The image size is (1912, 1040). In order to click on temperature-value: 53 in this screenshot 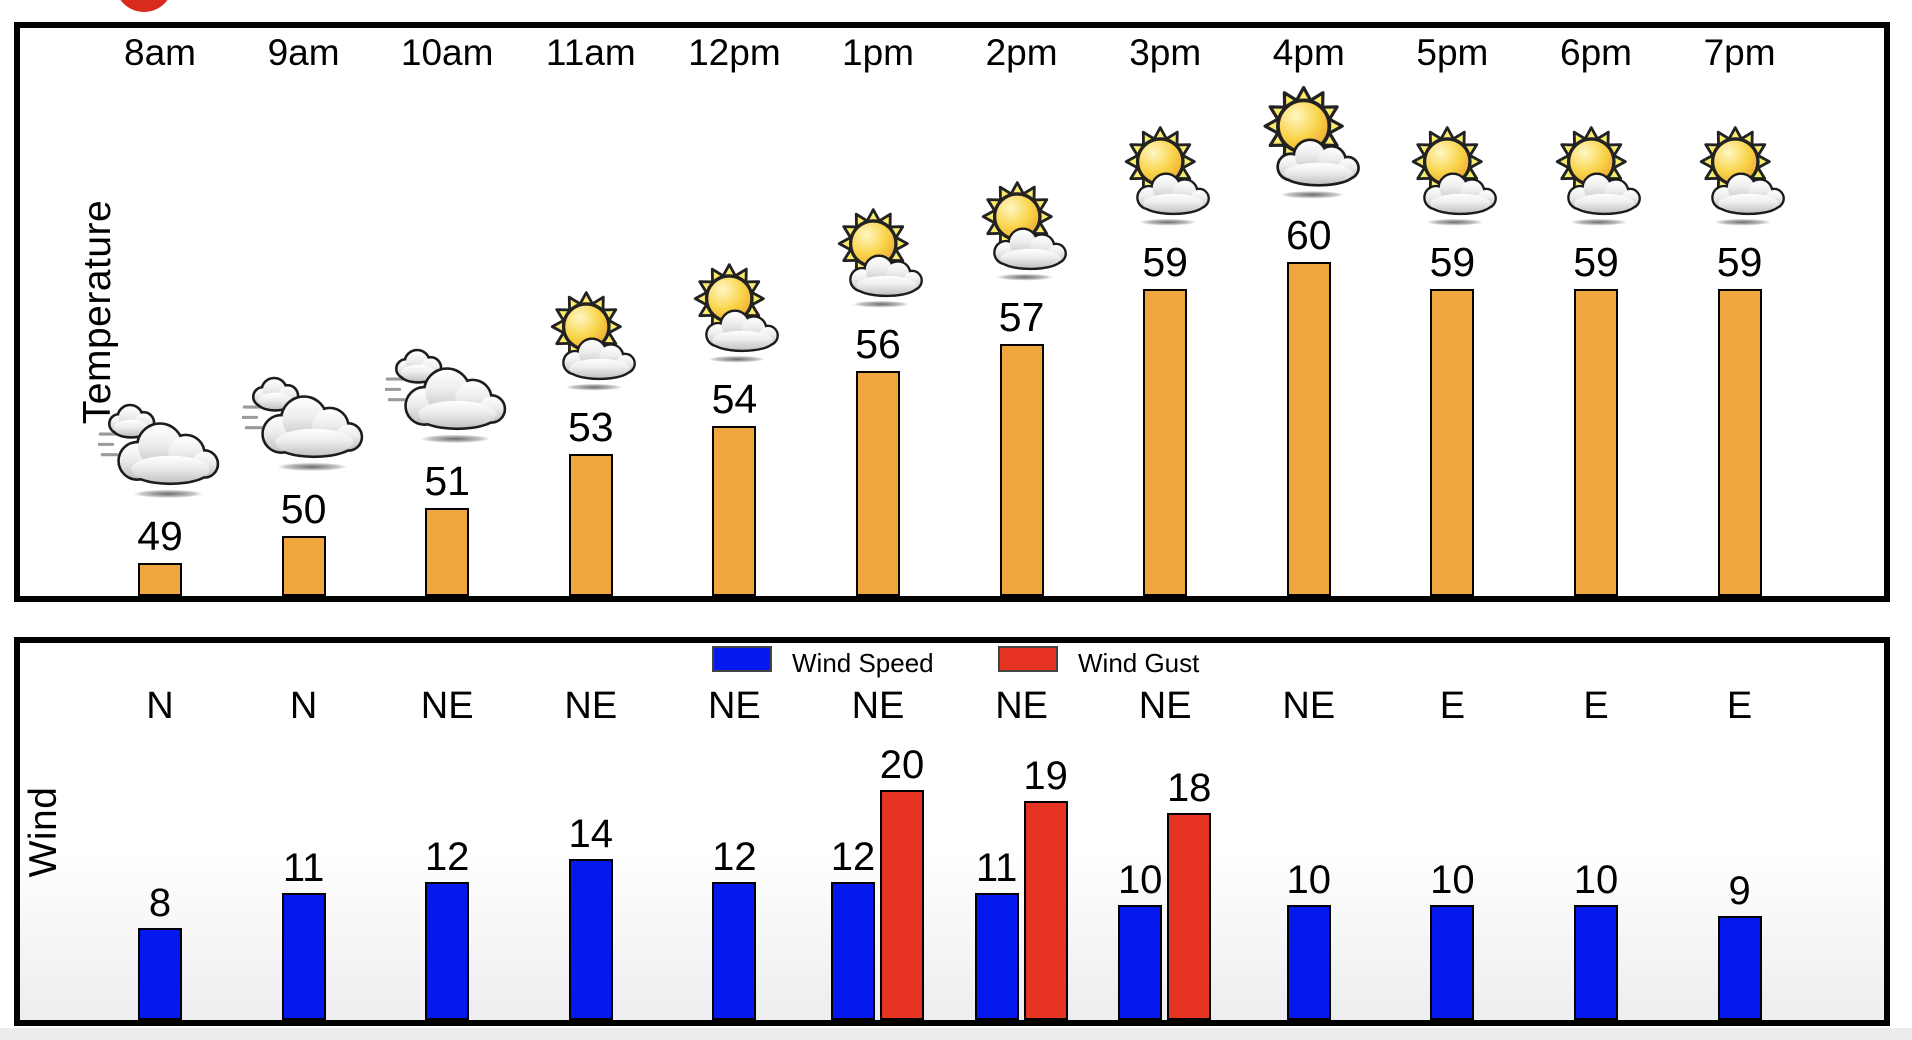, I will do `click(590, 427)`.